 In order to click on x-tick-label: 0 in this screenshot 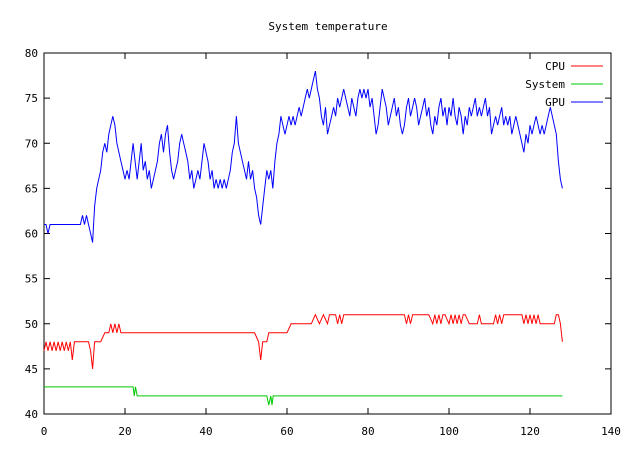, I will do `click(44, 431)`.